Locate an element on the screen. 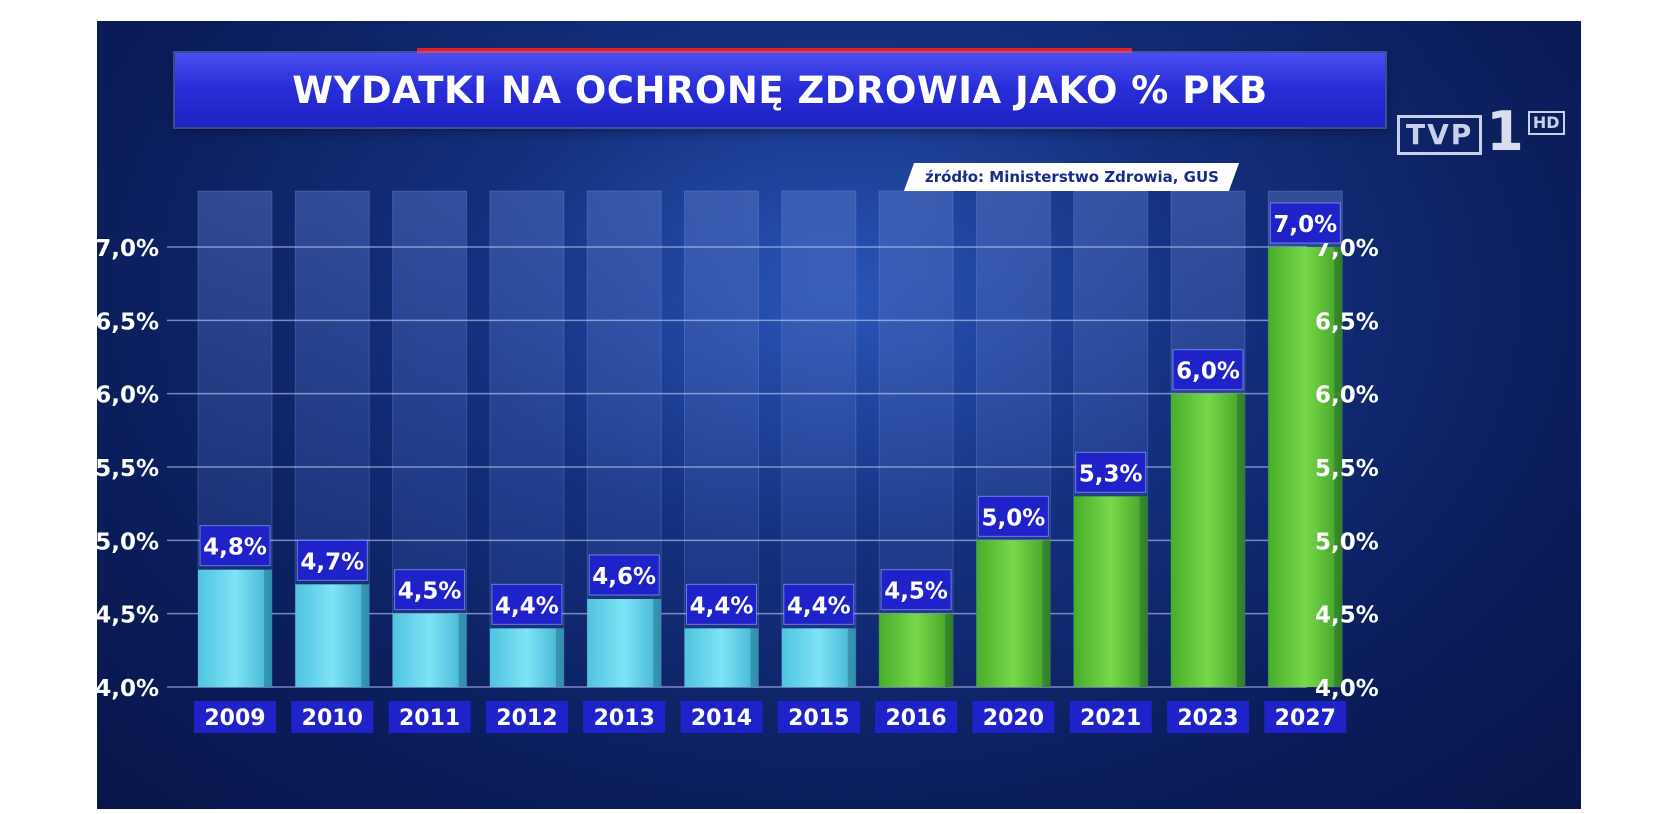  y-tick-label-right: 6,5% is located at coordinates (1347, 322).